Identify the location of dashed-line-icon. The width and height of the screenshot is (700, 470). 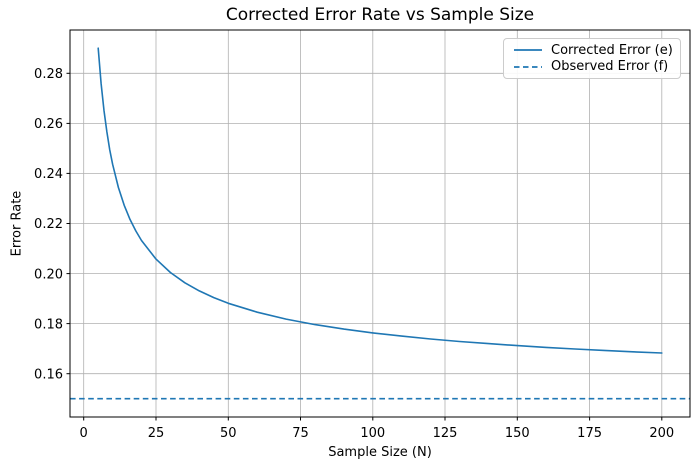
(528, 66).